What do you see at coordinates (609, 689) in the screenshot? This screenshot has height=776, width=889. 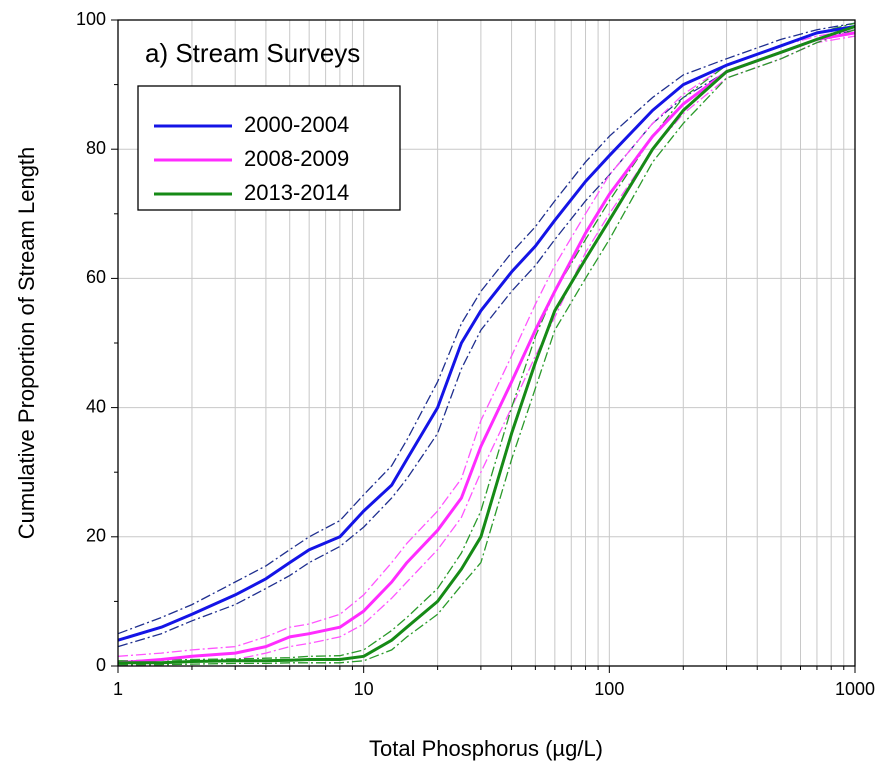 I see `x-tick-label: 100` at bounding box center [609, 689].